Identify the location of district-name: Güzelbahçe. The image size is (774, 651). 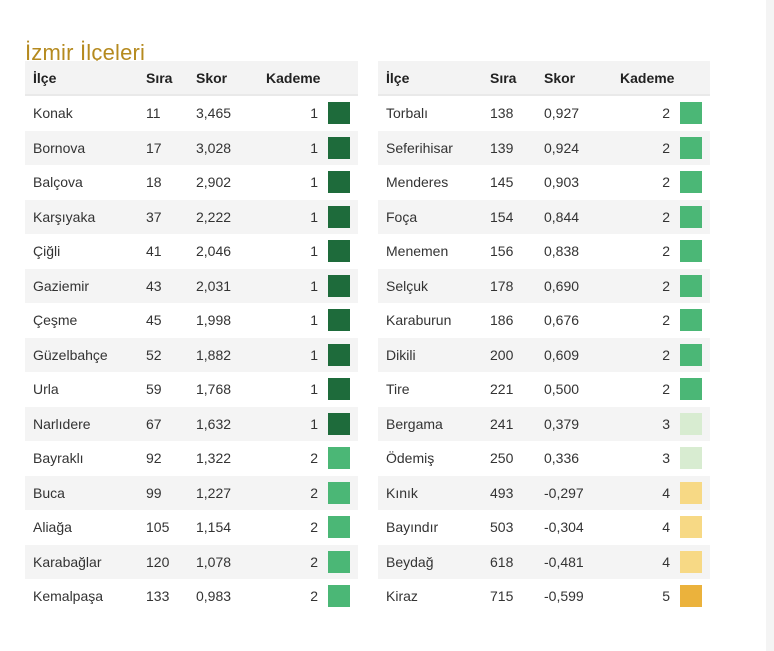
(85, 354).